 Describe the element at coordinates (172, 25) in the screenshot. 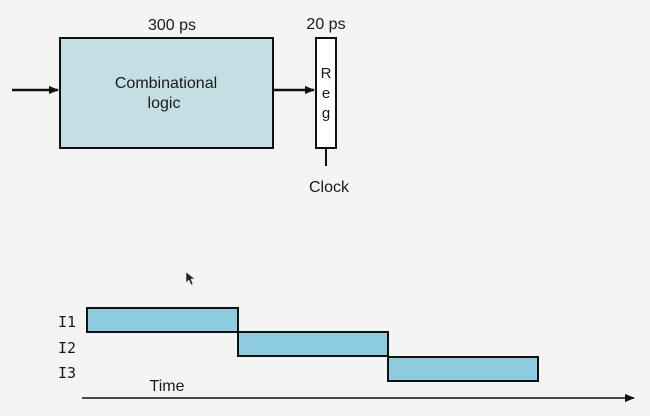

I see `logic-delay-label: 300 ps` at that location.